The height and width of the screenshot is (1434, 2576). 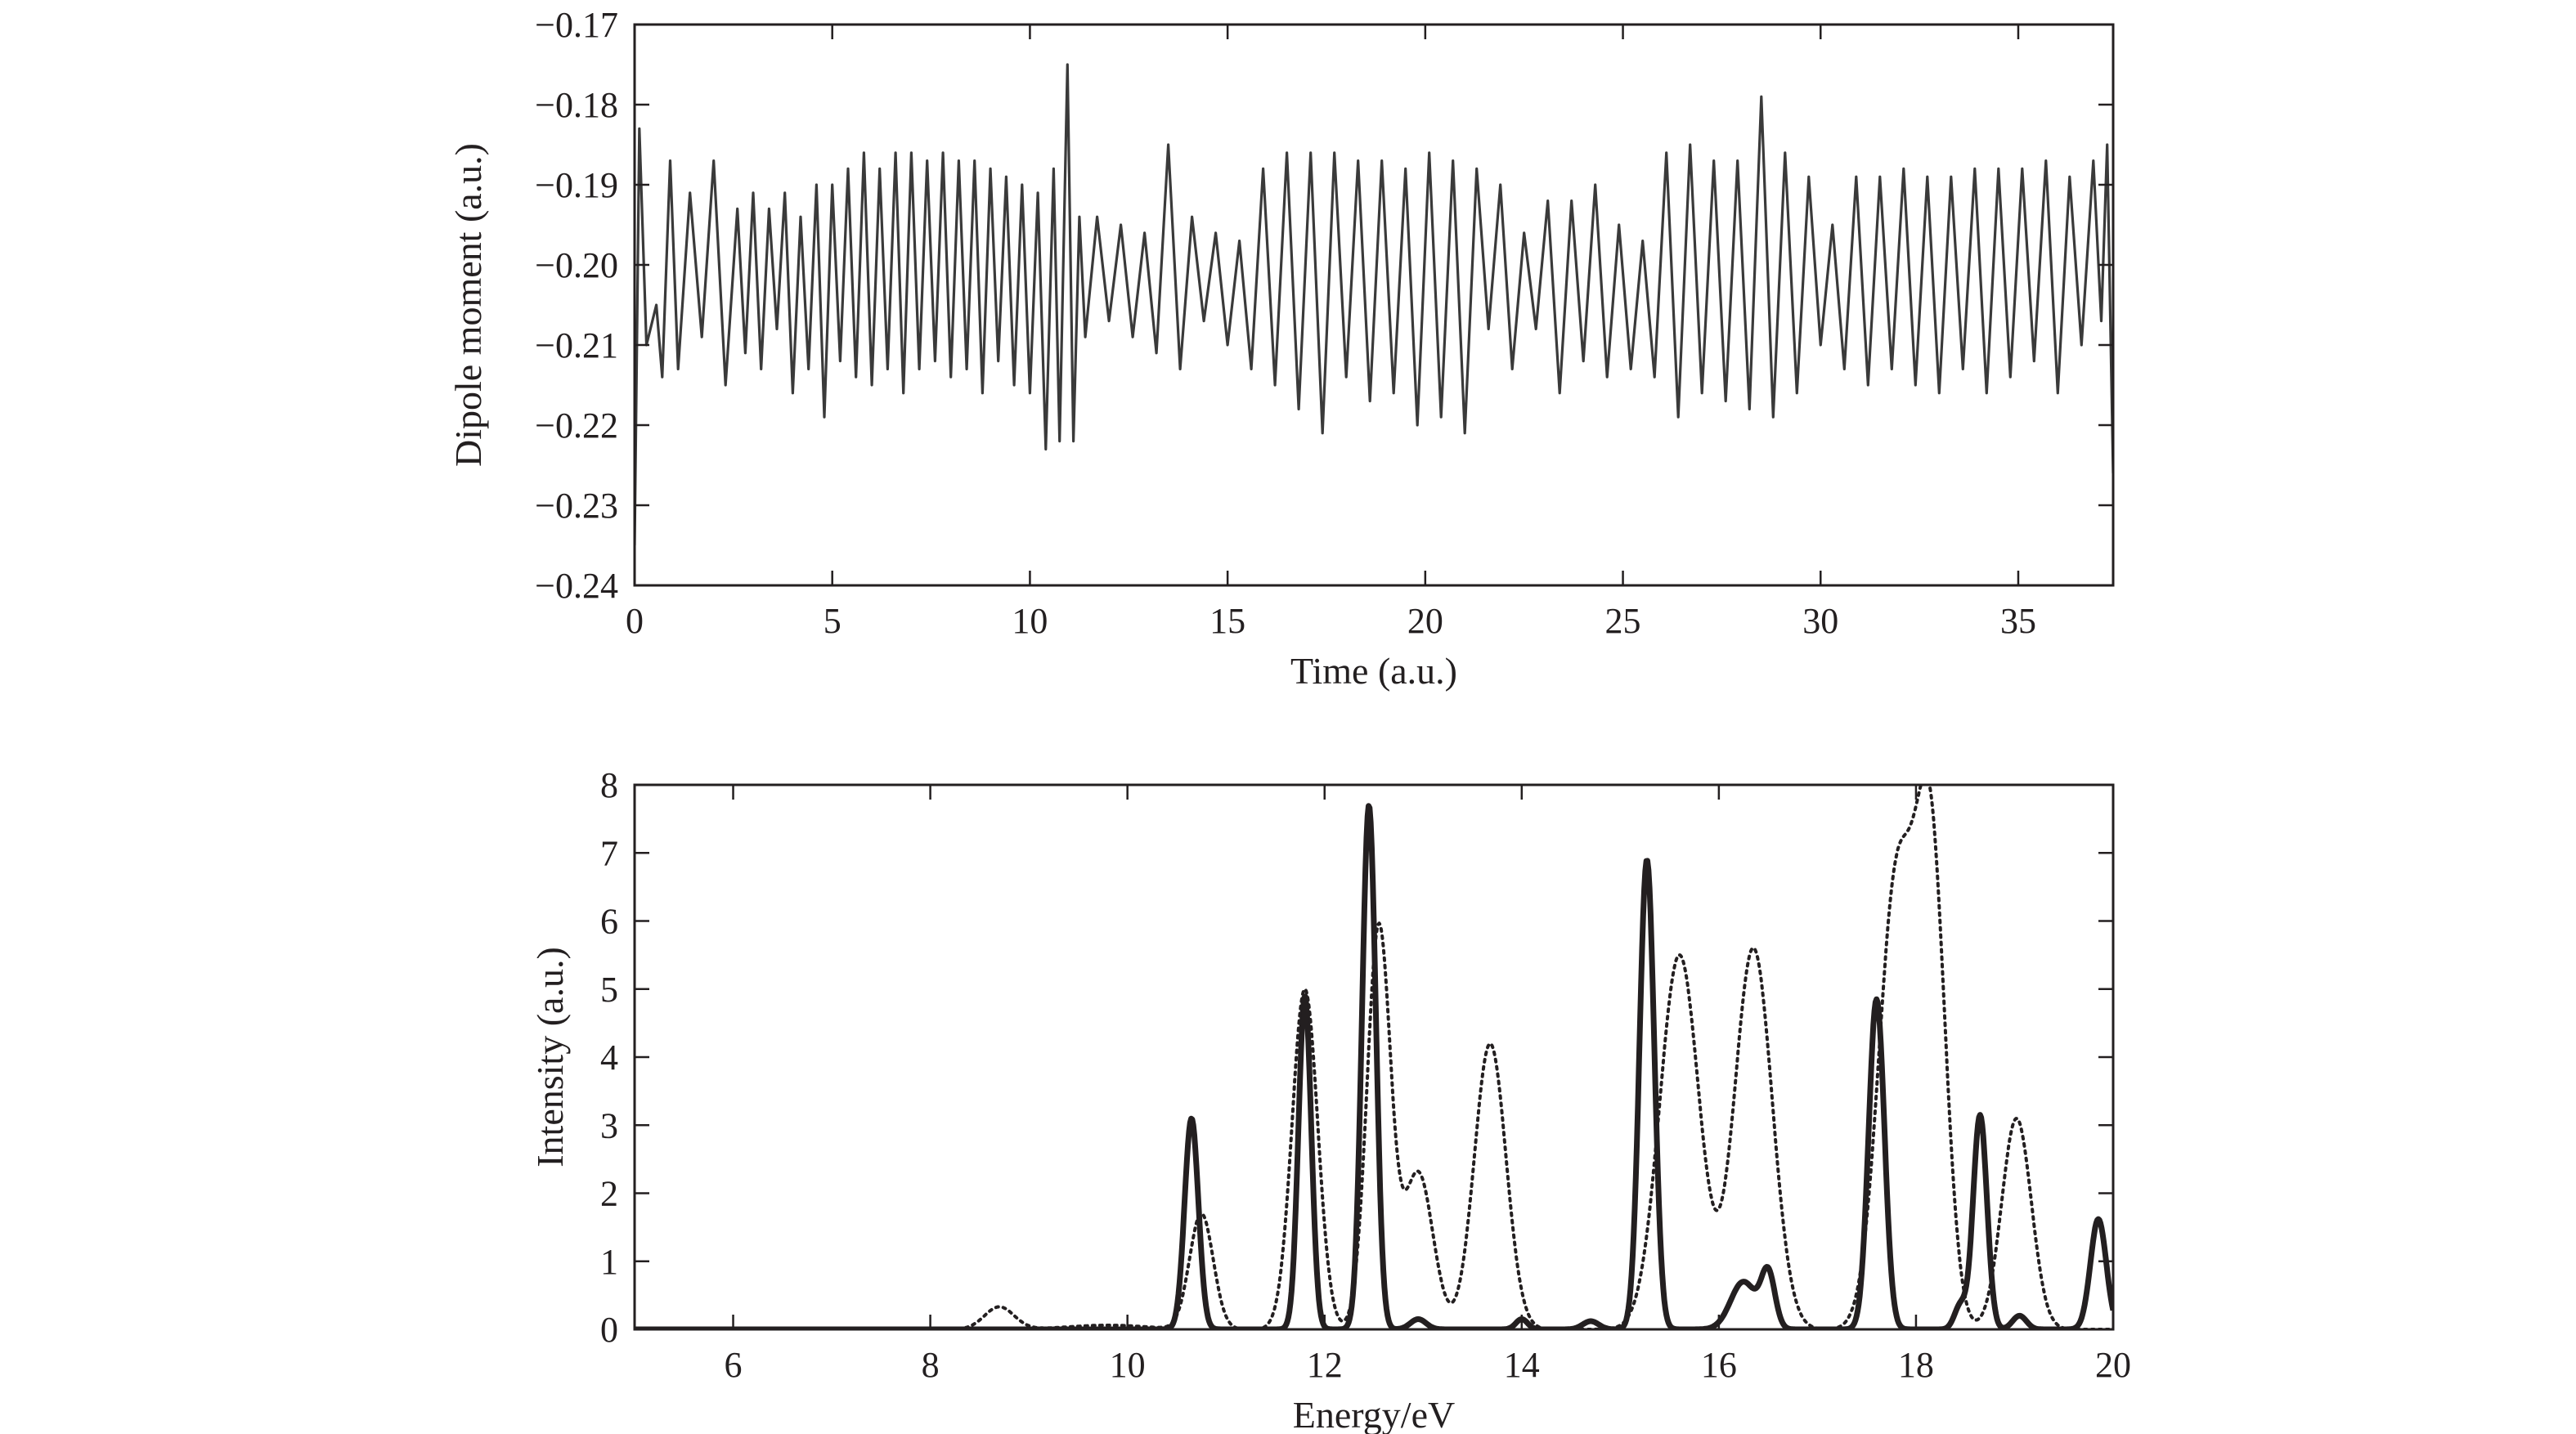 What do you see at coordinates (609, 1125) in the screenshot?
I see `spectrum-y-tick-label: 3` at bounding box center [609, 1125].